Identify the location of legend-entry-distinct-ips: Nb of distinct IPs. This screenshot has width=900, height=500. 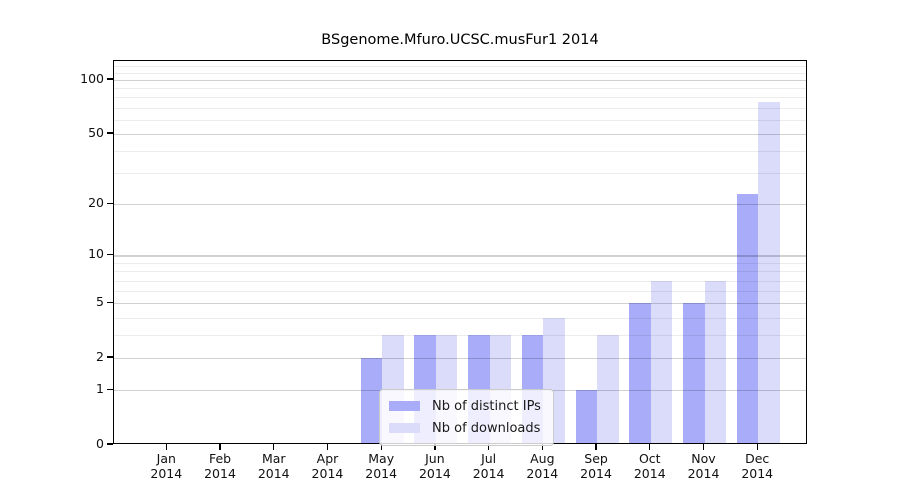
(465, 406).